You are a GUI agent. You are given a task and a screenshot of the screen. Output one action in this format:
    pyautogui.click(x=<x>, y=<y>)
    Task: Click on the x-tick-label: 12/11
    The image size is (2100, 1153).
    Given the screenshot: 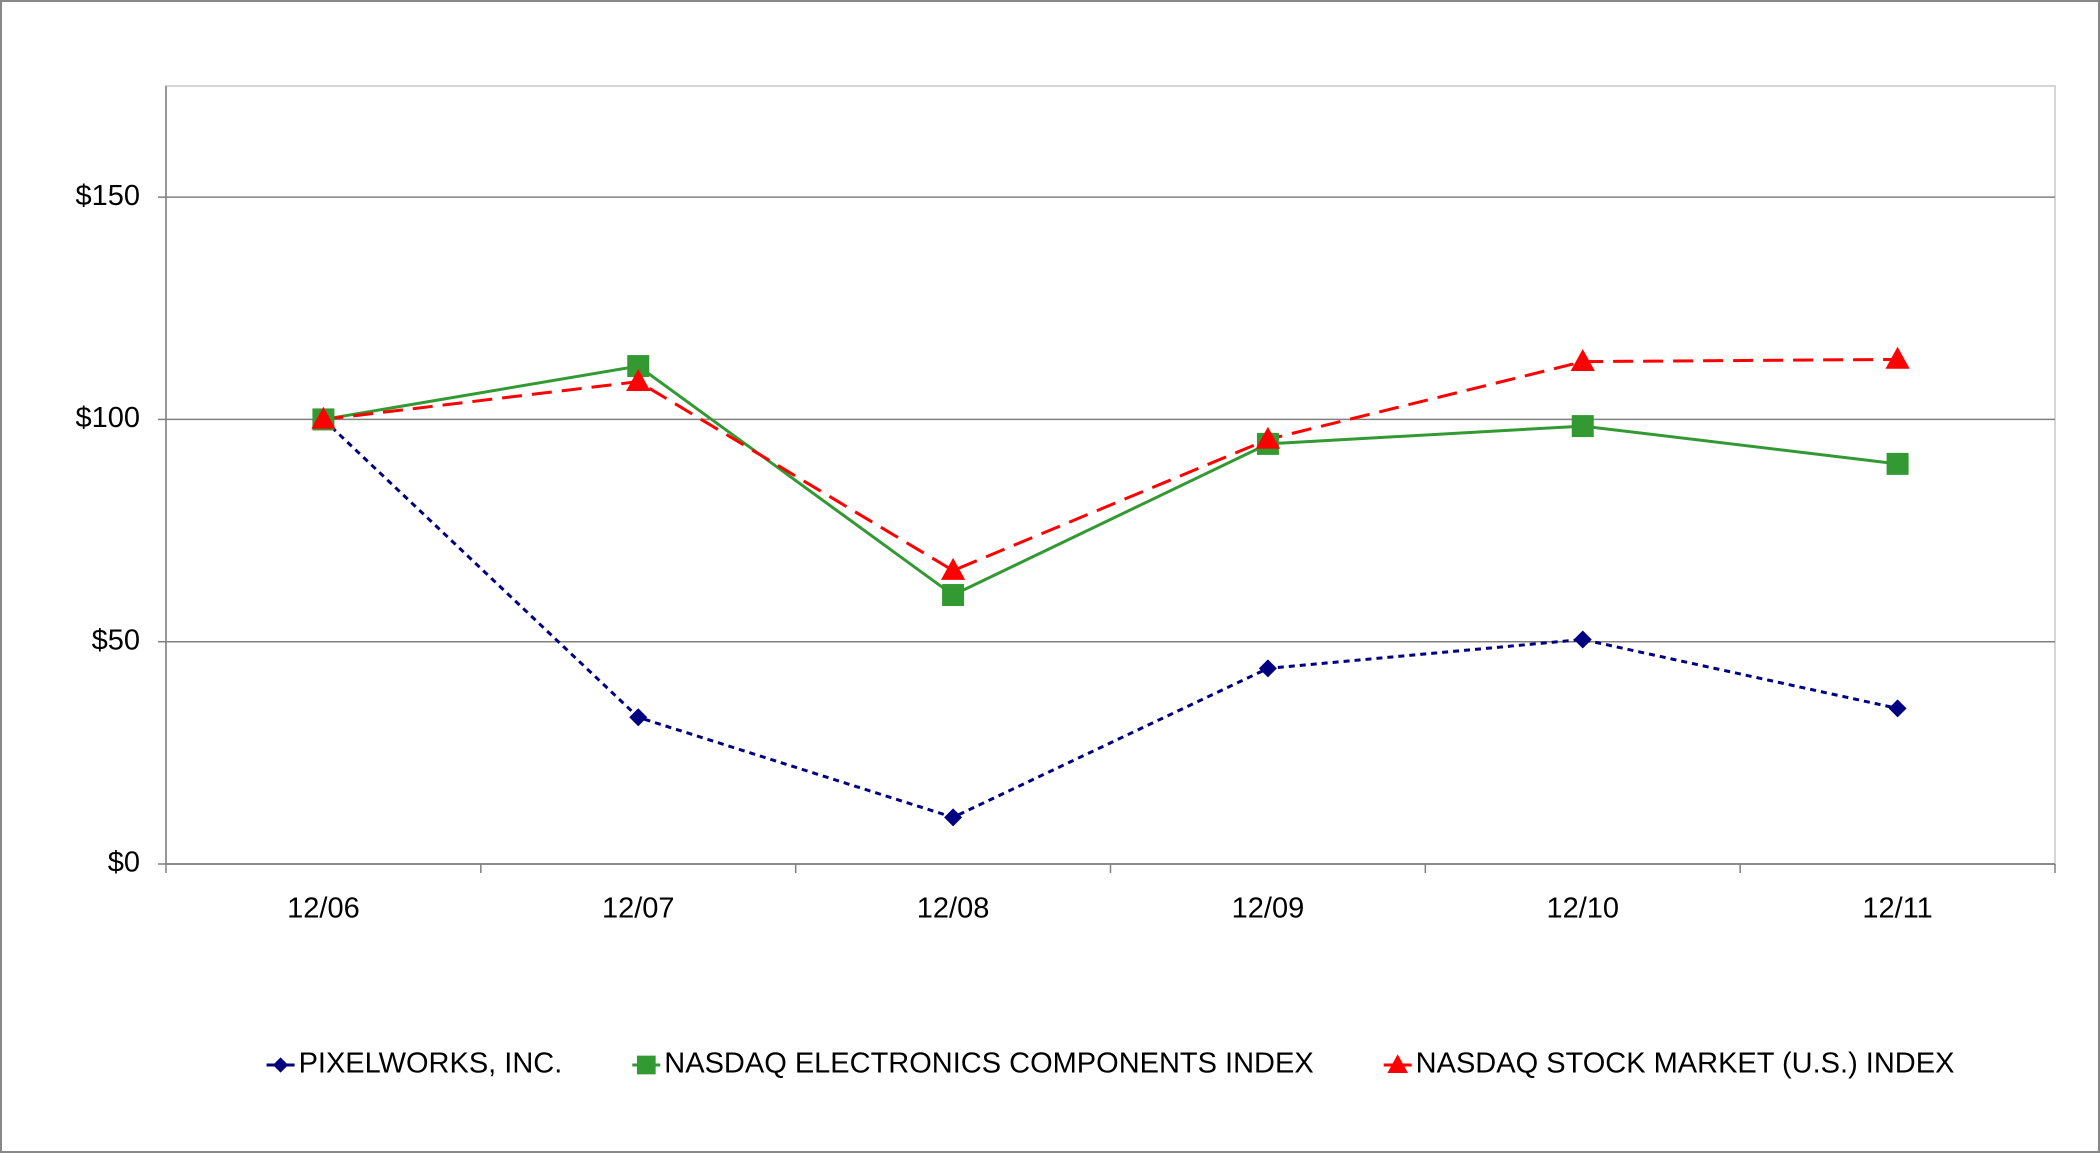 What is the action you would take?
    pyautogui.click(x=1897, y=909)
    